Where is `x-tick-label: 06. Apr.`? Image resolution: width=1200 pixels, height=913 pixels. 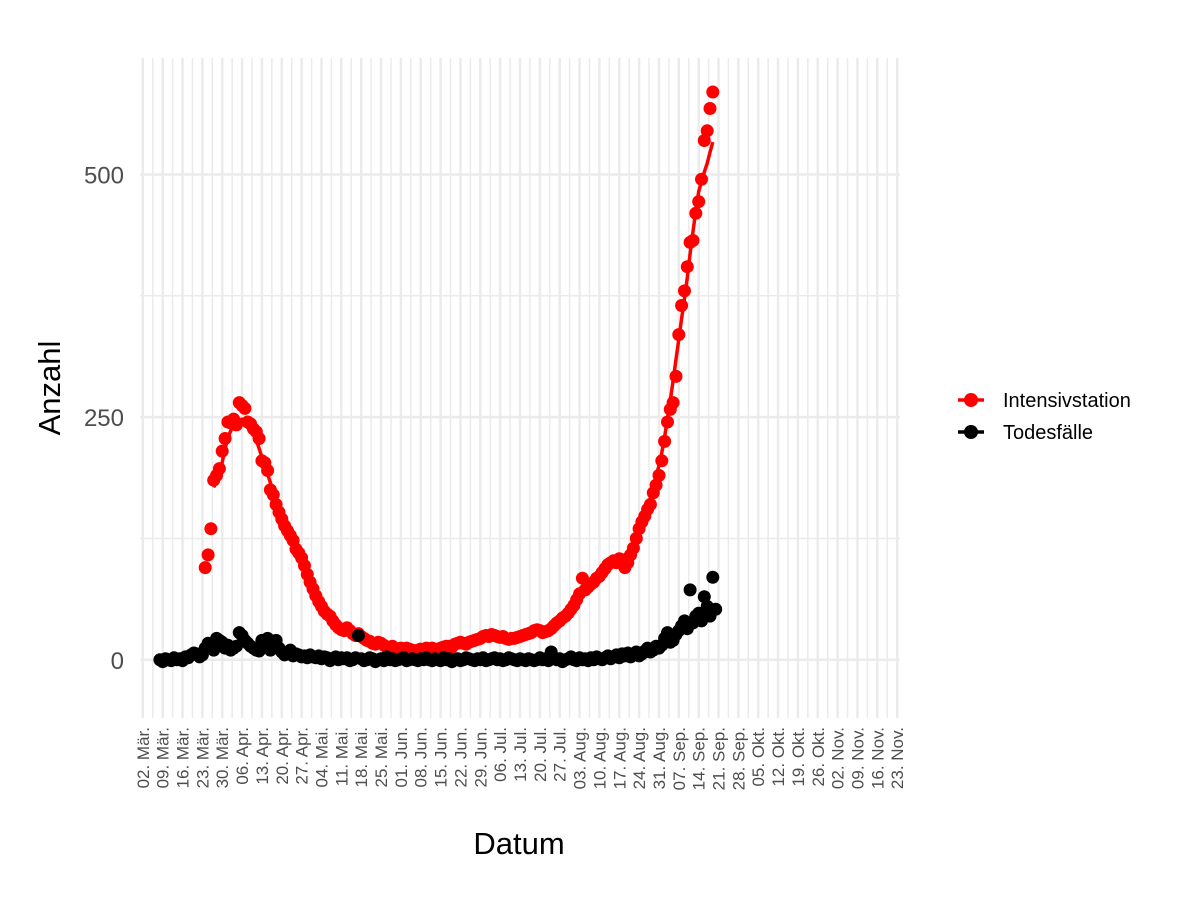 x-tick-label: 06. Apr. is located at coordinates (242, 756).